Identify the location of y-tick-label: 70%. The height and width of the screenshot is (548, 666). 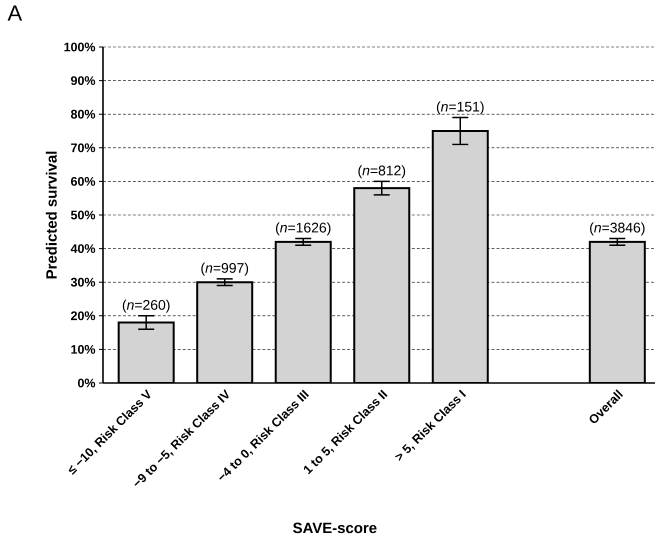
(83, 147).